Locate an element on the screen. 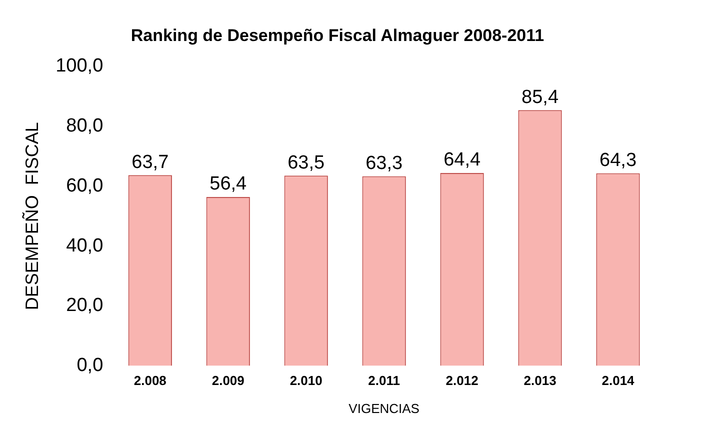  chart-title: Ranking de Desempeño Fiscal Almaguer 2008-2011 is located at coordinates (337, 35).